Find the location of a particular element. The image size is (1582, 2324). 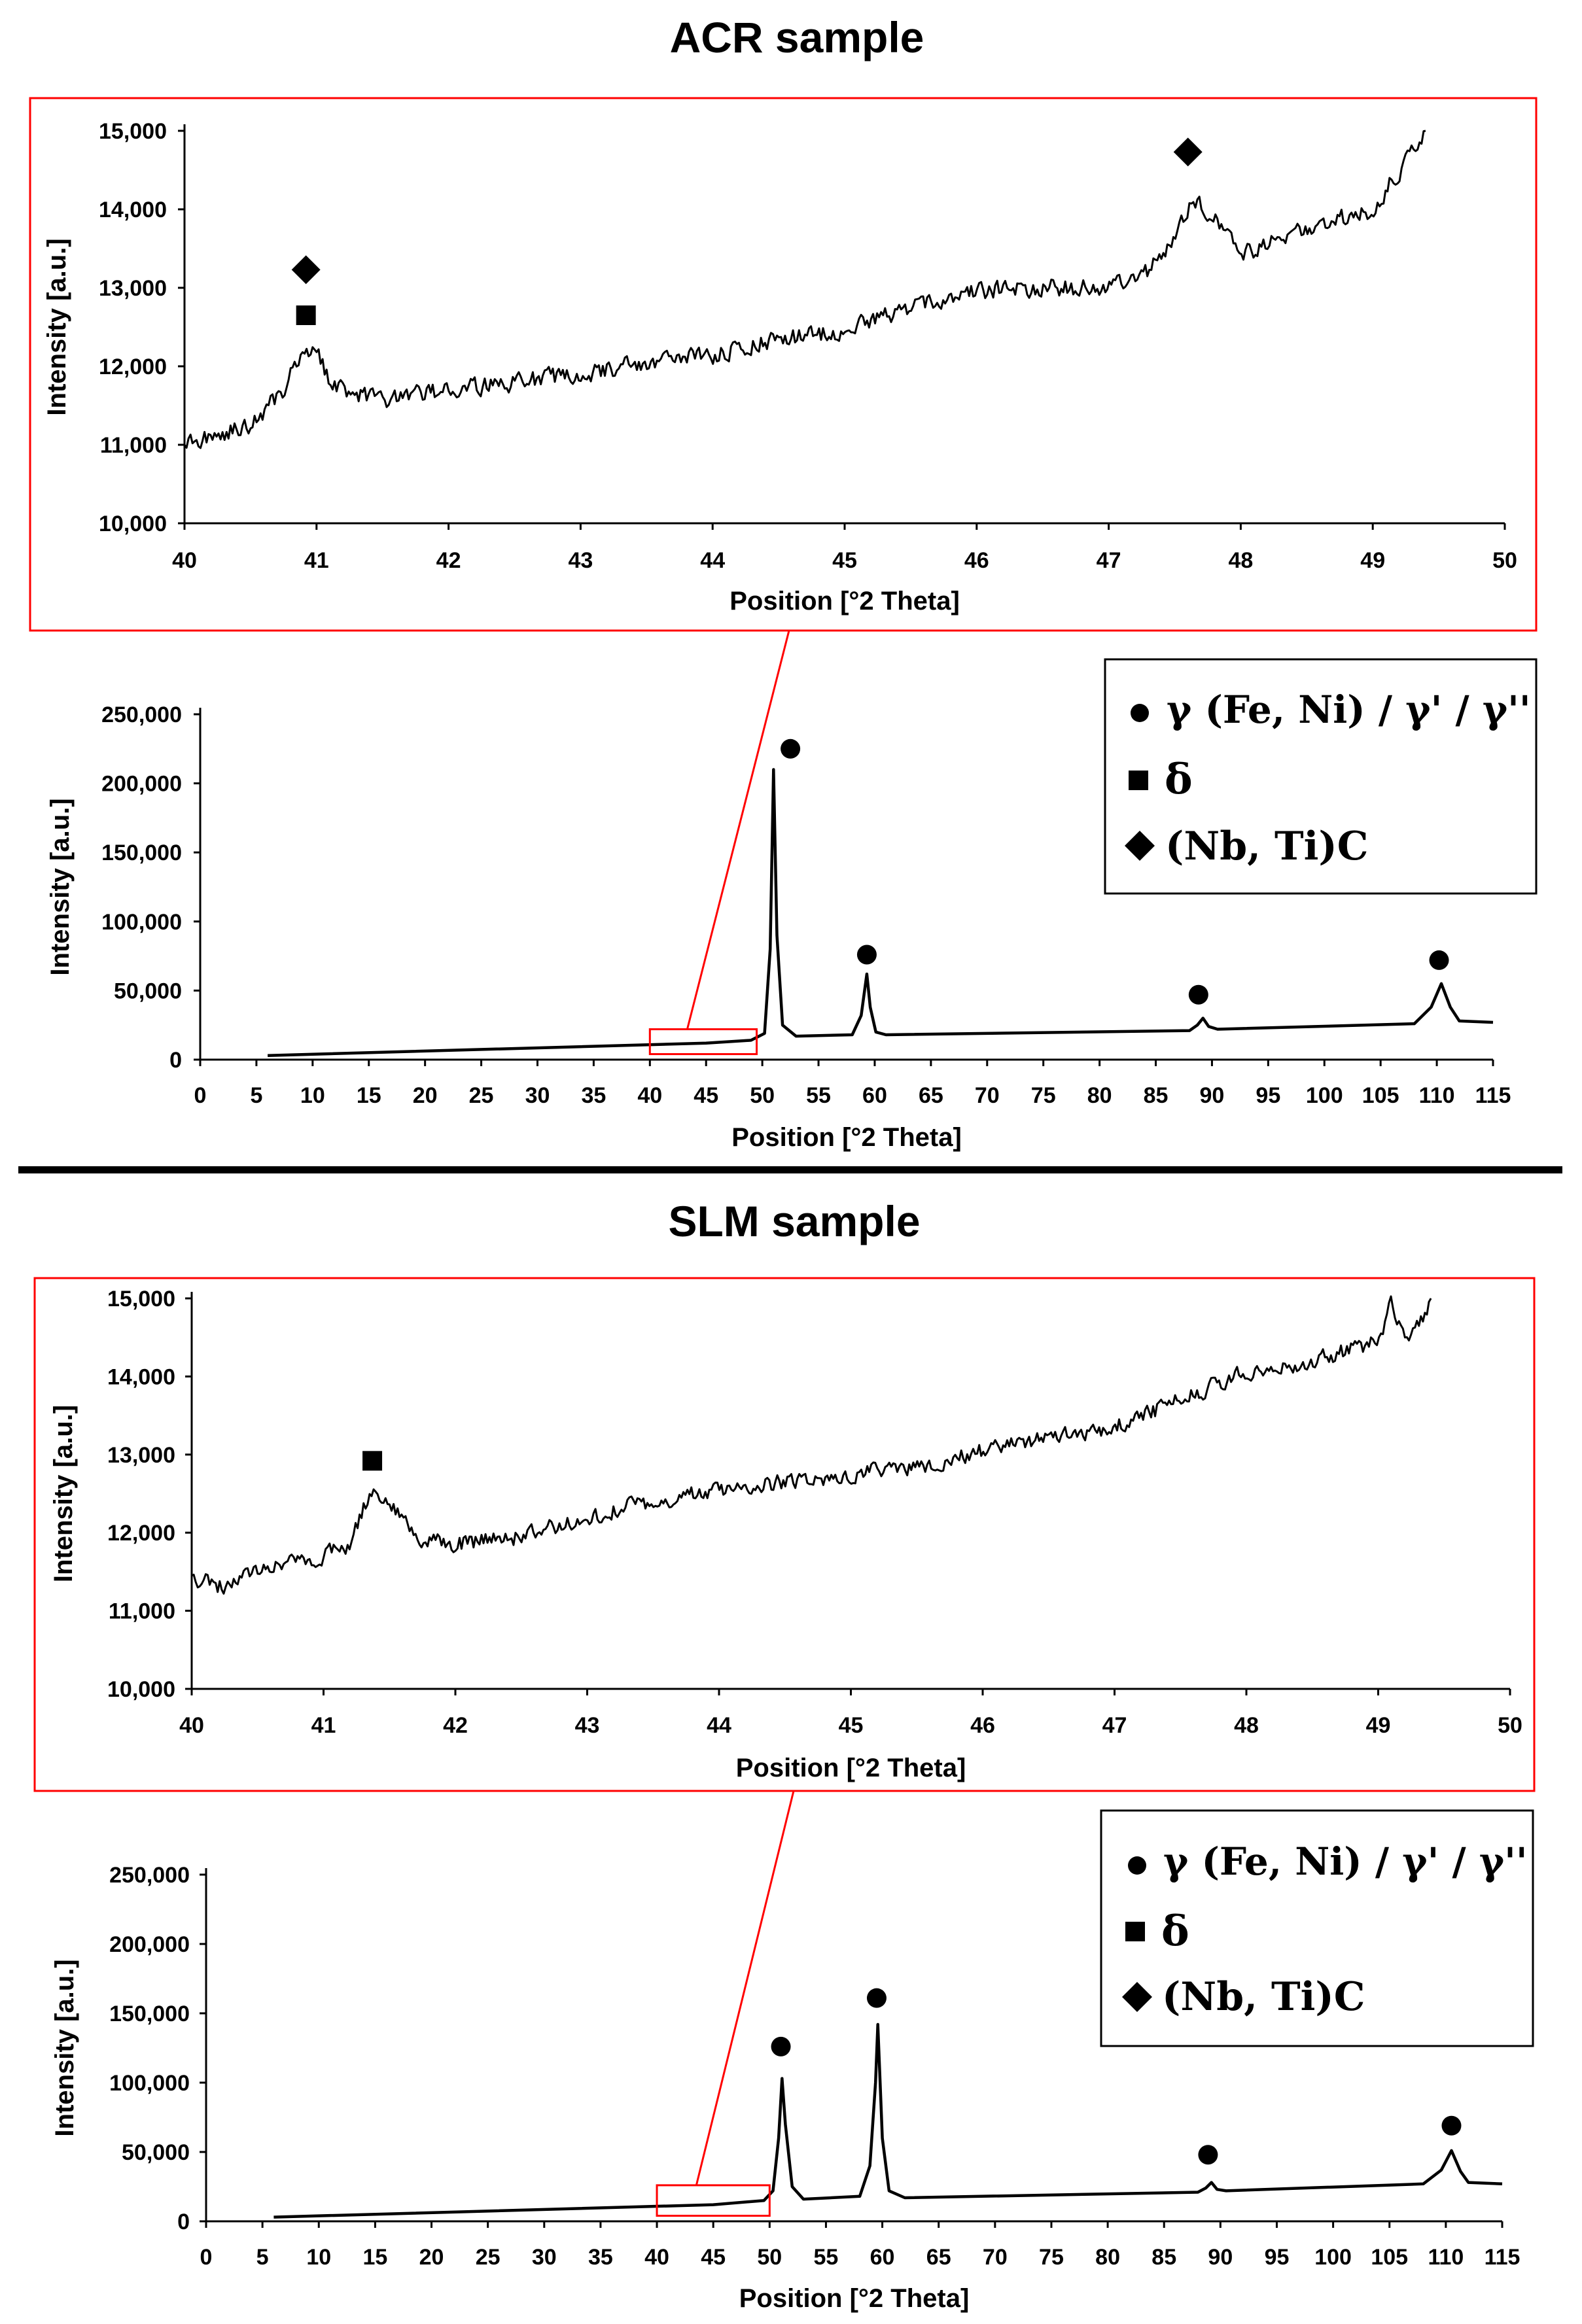

acr_zoom-ylabel: Intensity [a.u.] is located at coordinates (57, 326).